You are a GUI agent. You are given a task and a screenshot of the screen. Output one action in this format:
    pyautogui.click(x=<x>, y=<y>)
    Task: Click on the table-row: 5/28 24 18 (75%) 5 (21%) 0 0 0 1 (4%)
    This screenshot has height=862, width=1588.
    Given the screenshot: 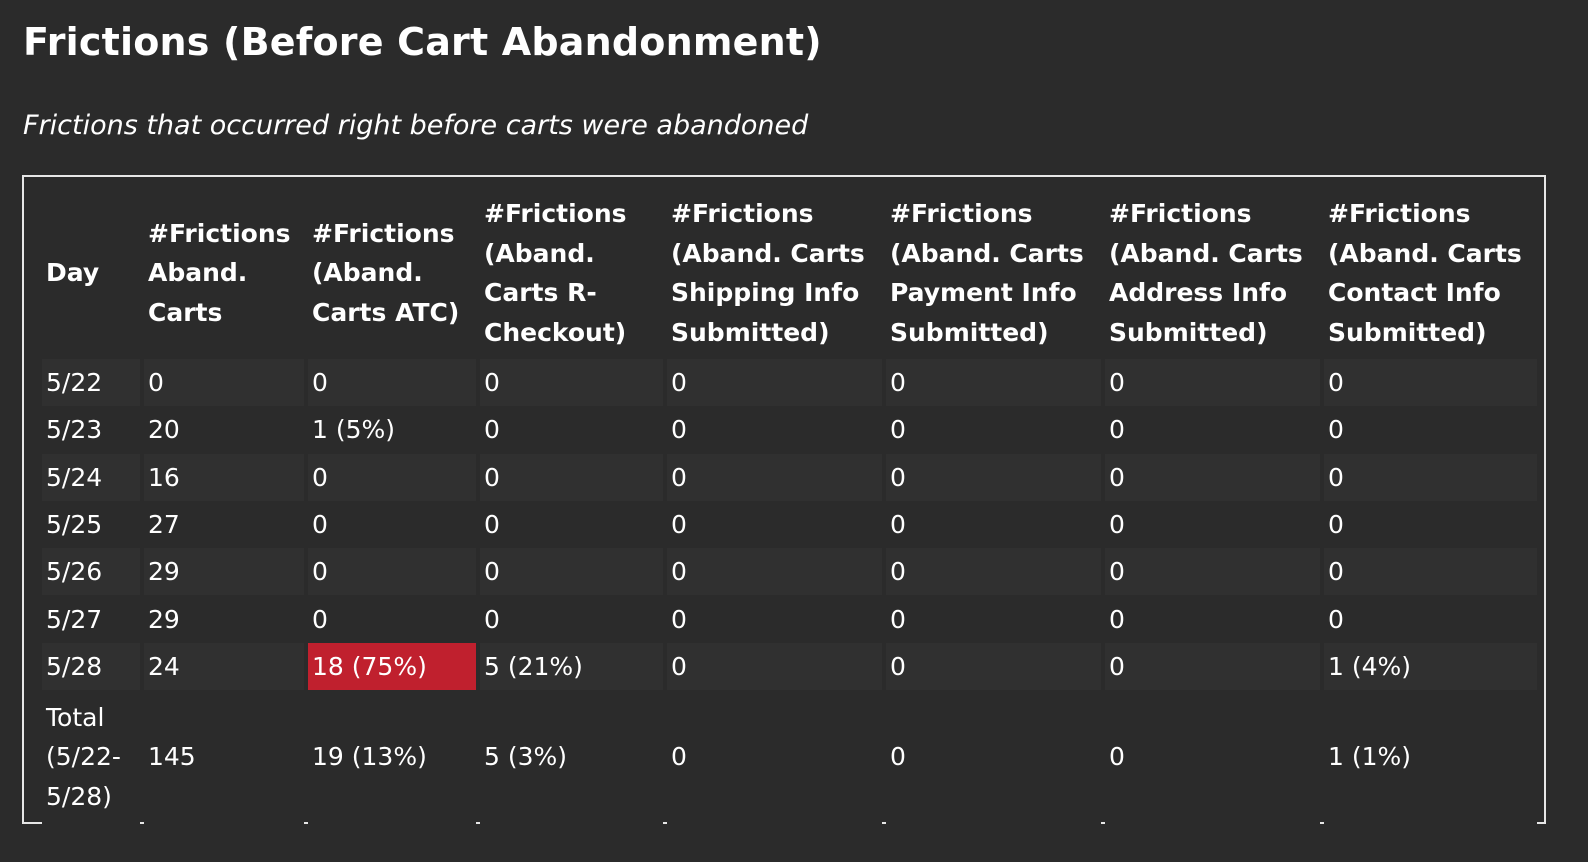 What is the action you would take?
    pyautogui.click(x=789, y=666)
    